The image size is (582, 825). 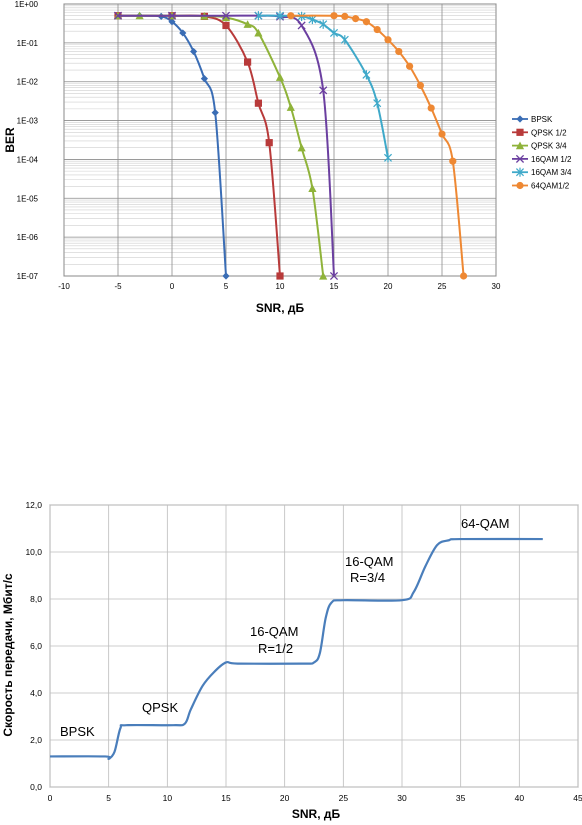 I want to click on throughput-annotation: R=1/2, so click(x=275, y=648).